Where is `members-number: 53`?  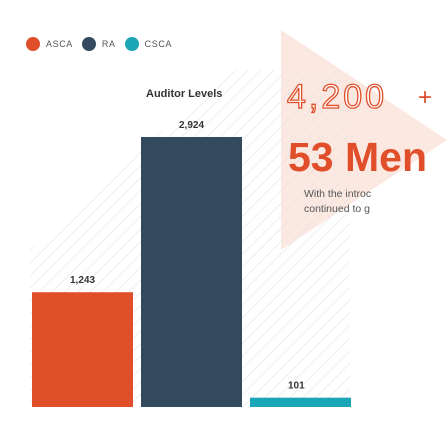 members-number: 53 is located at coordinates (311, 157).